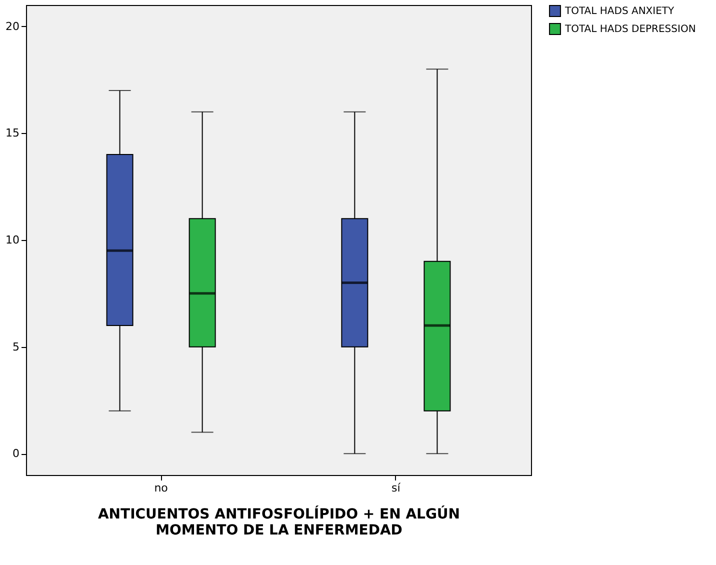 The image size is (716, 565). Describe the element at coordinates (13, 133) in the screenshot. I see `y-tick-label: 15` at that location.